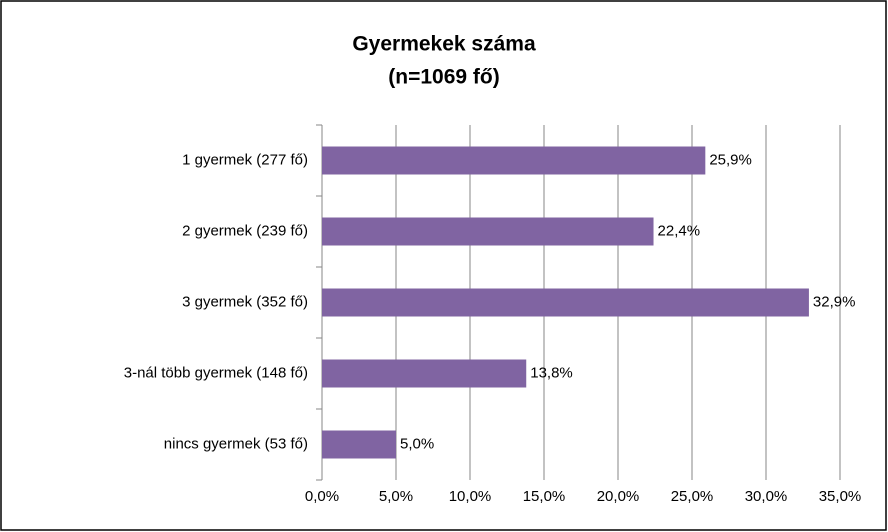 Image resolution: width=888 pixels, height=532 pixels. What do you see at coordinates (245, 159) in the screenshot?
I see `y-tick-label: 1 gyermek (277 fő)` at bounding box center [245, 159].